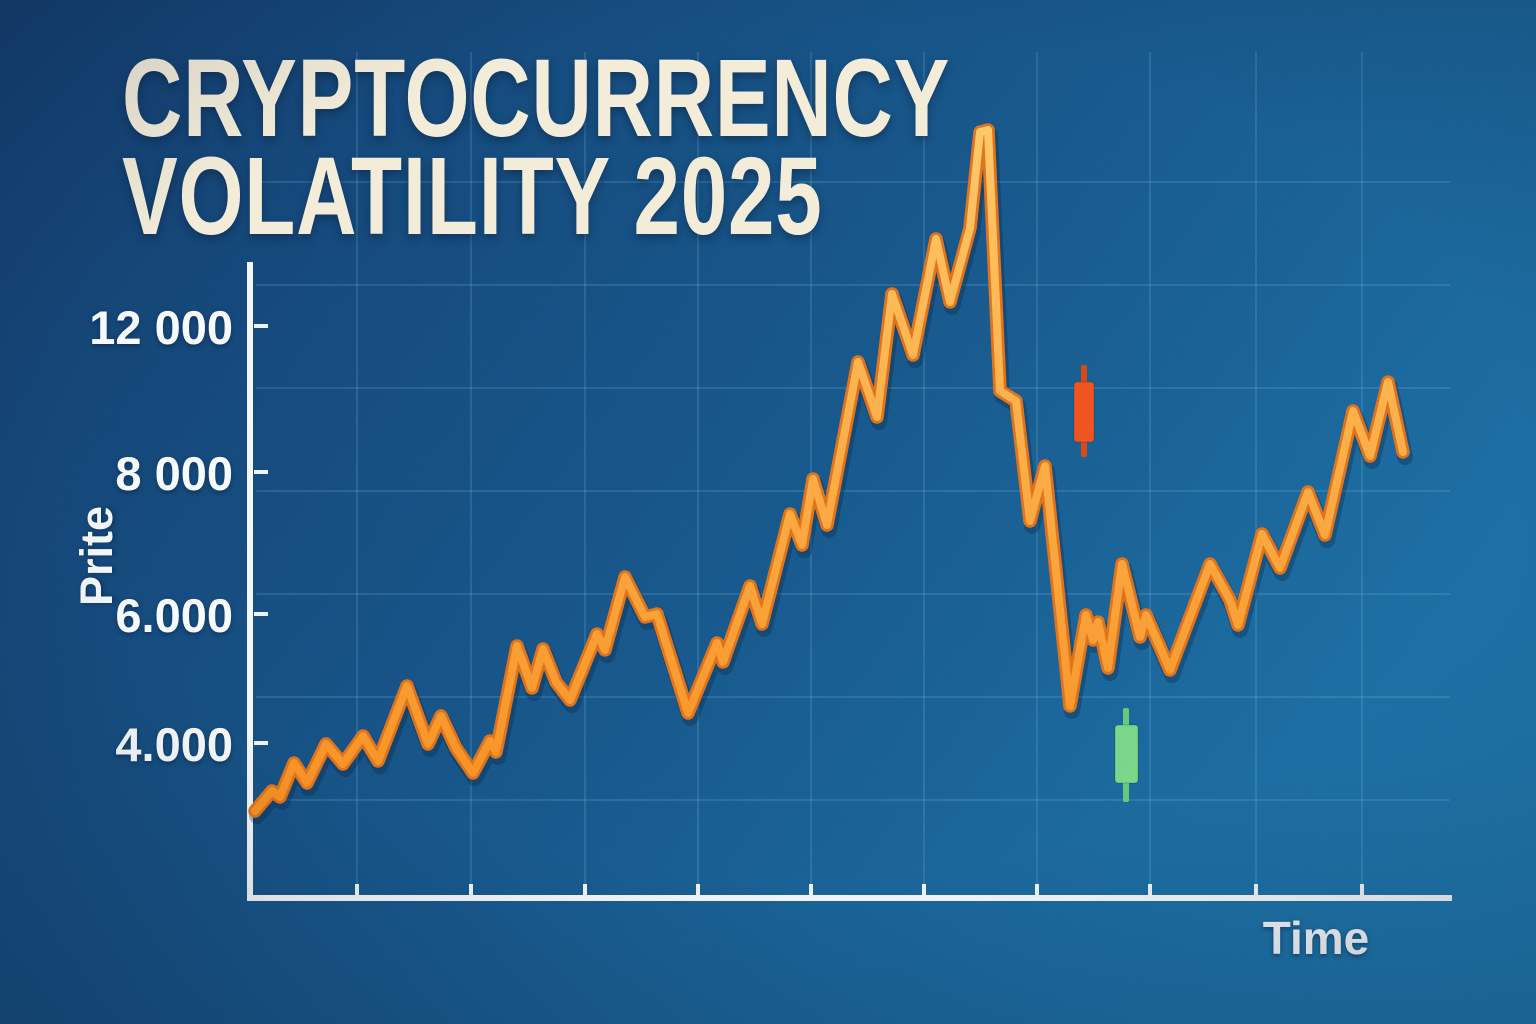 The height and width of the screenshot is (1024, 1536). I want to click on y-tick-label: 6.000, so click(174, 615).